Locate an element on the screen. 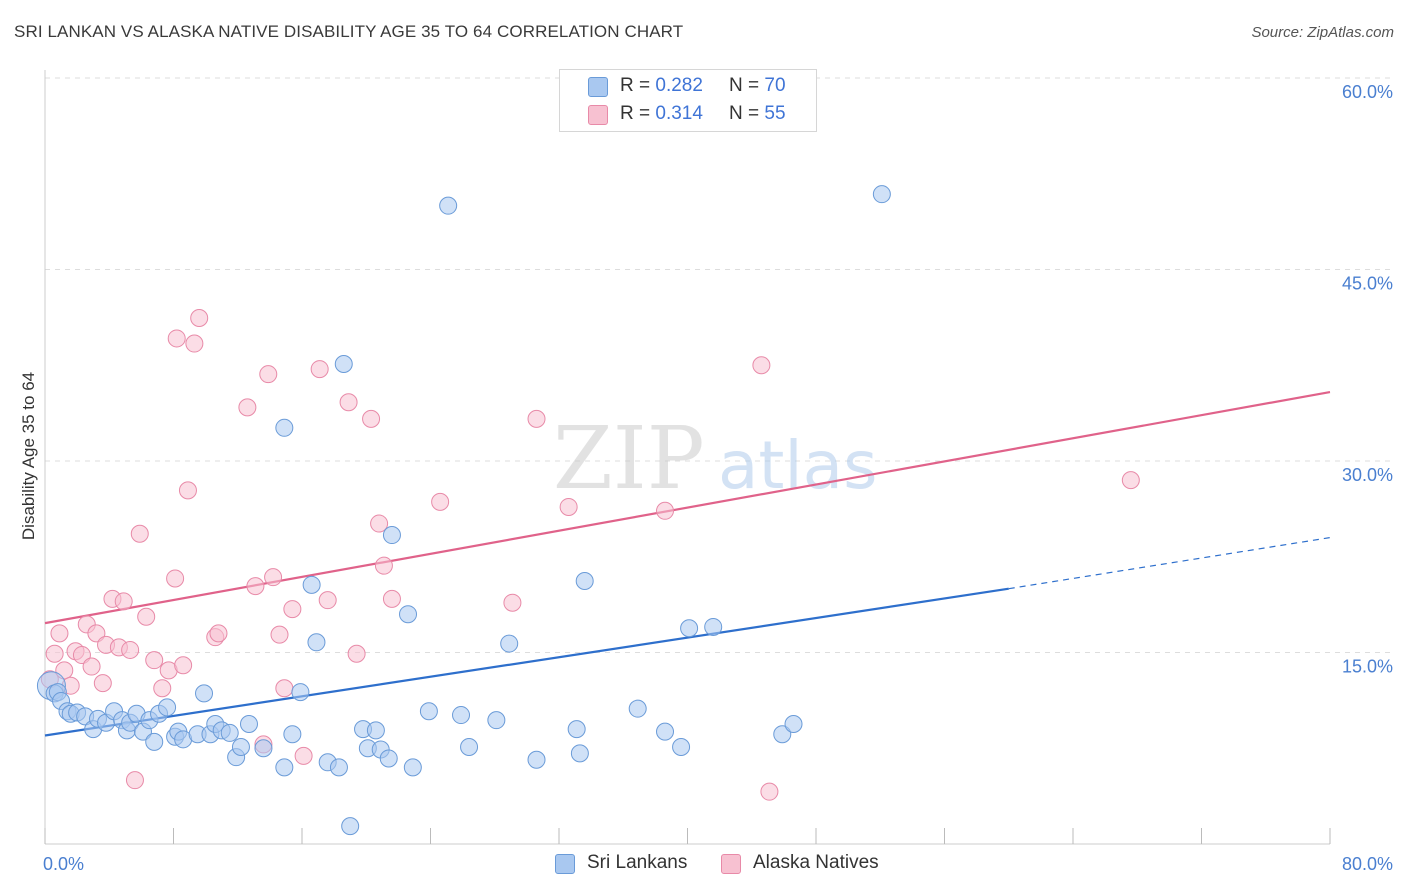  sri-lankans-trend-extension is located at coordinates (1169, 563).